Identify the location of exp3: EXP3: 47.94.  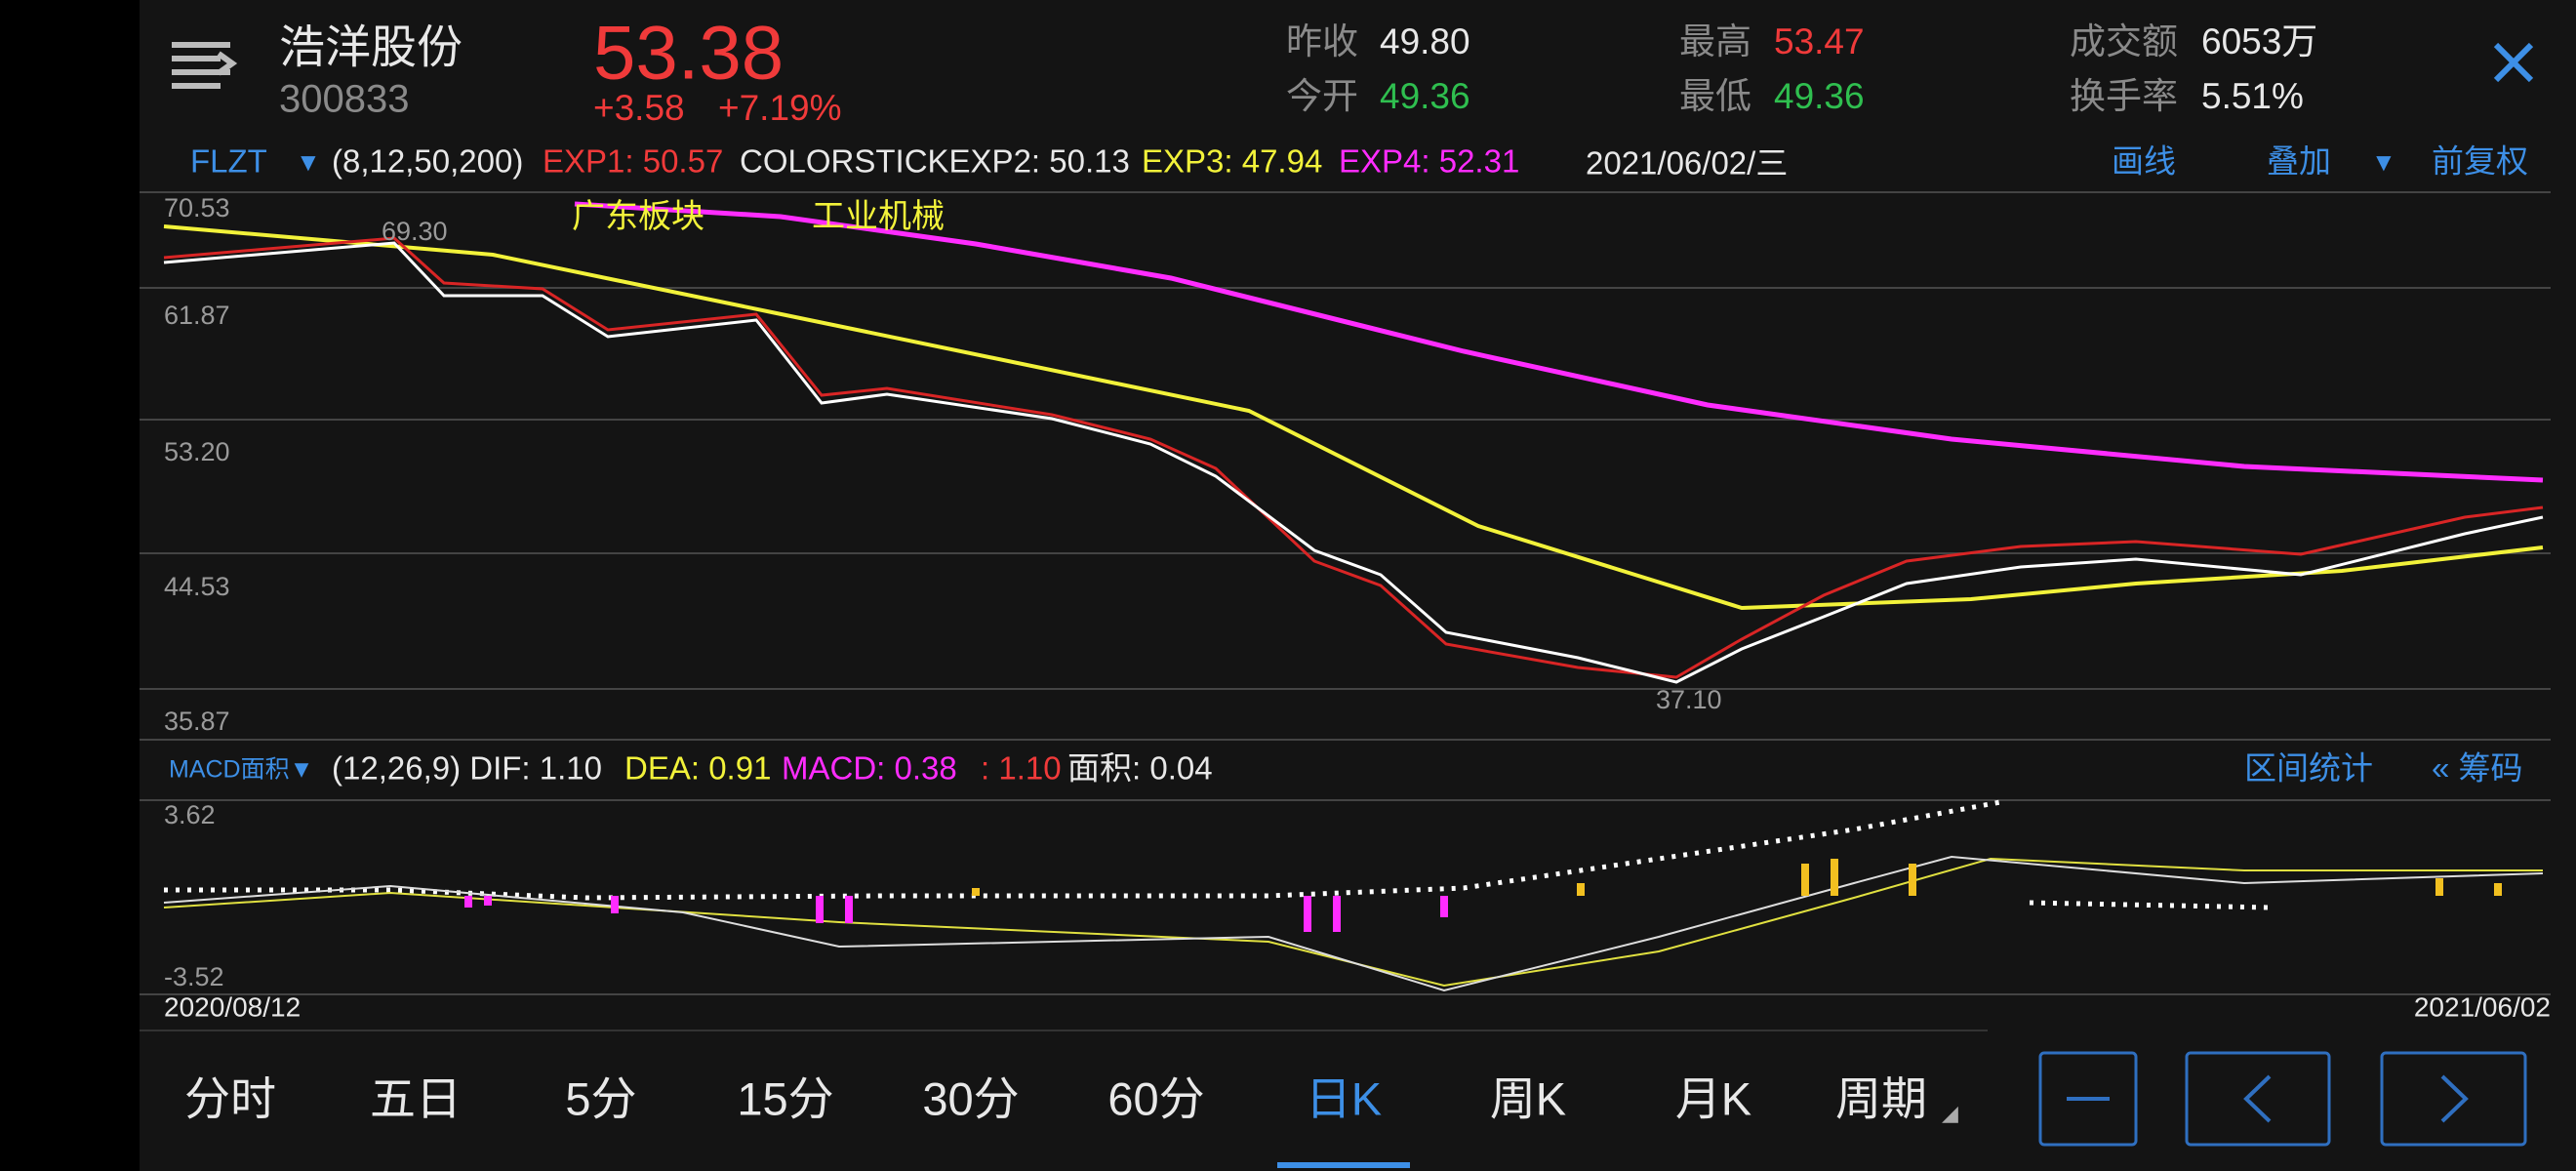
(1232, 161).